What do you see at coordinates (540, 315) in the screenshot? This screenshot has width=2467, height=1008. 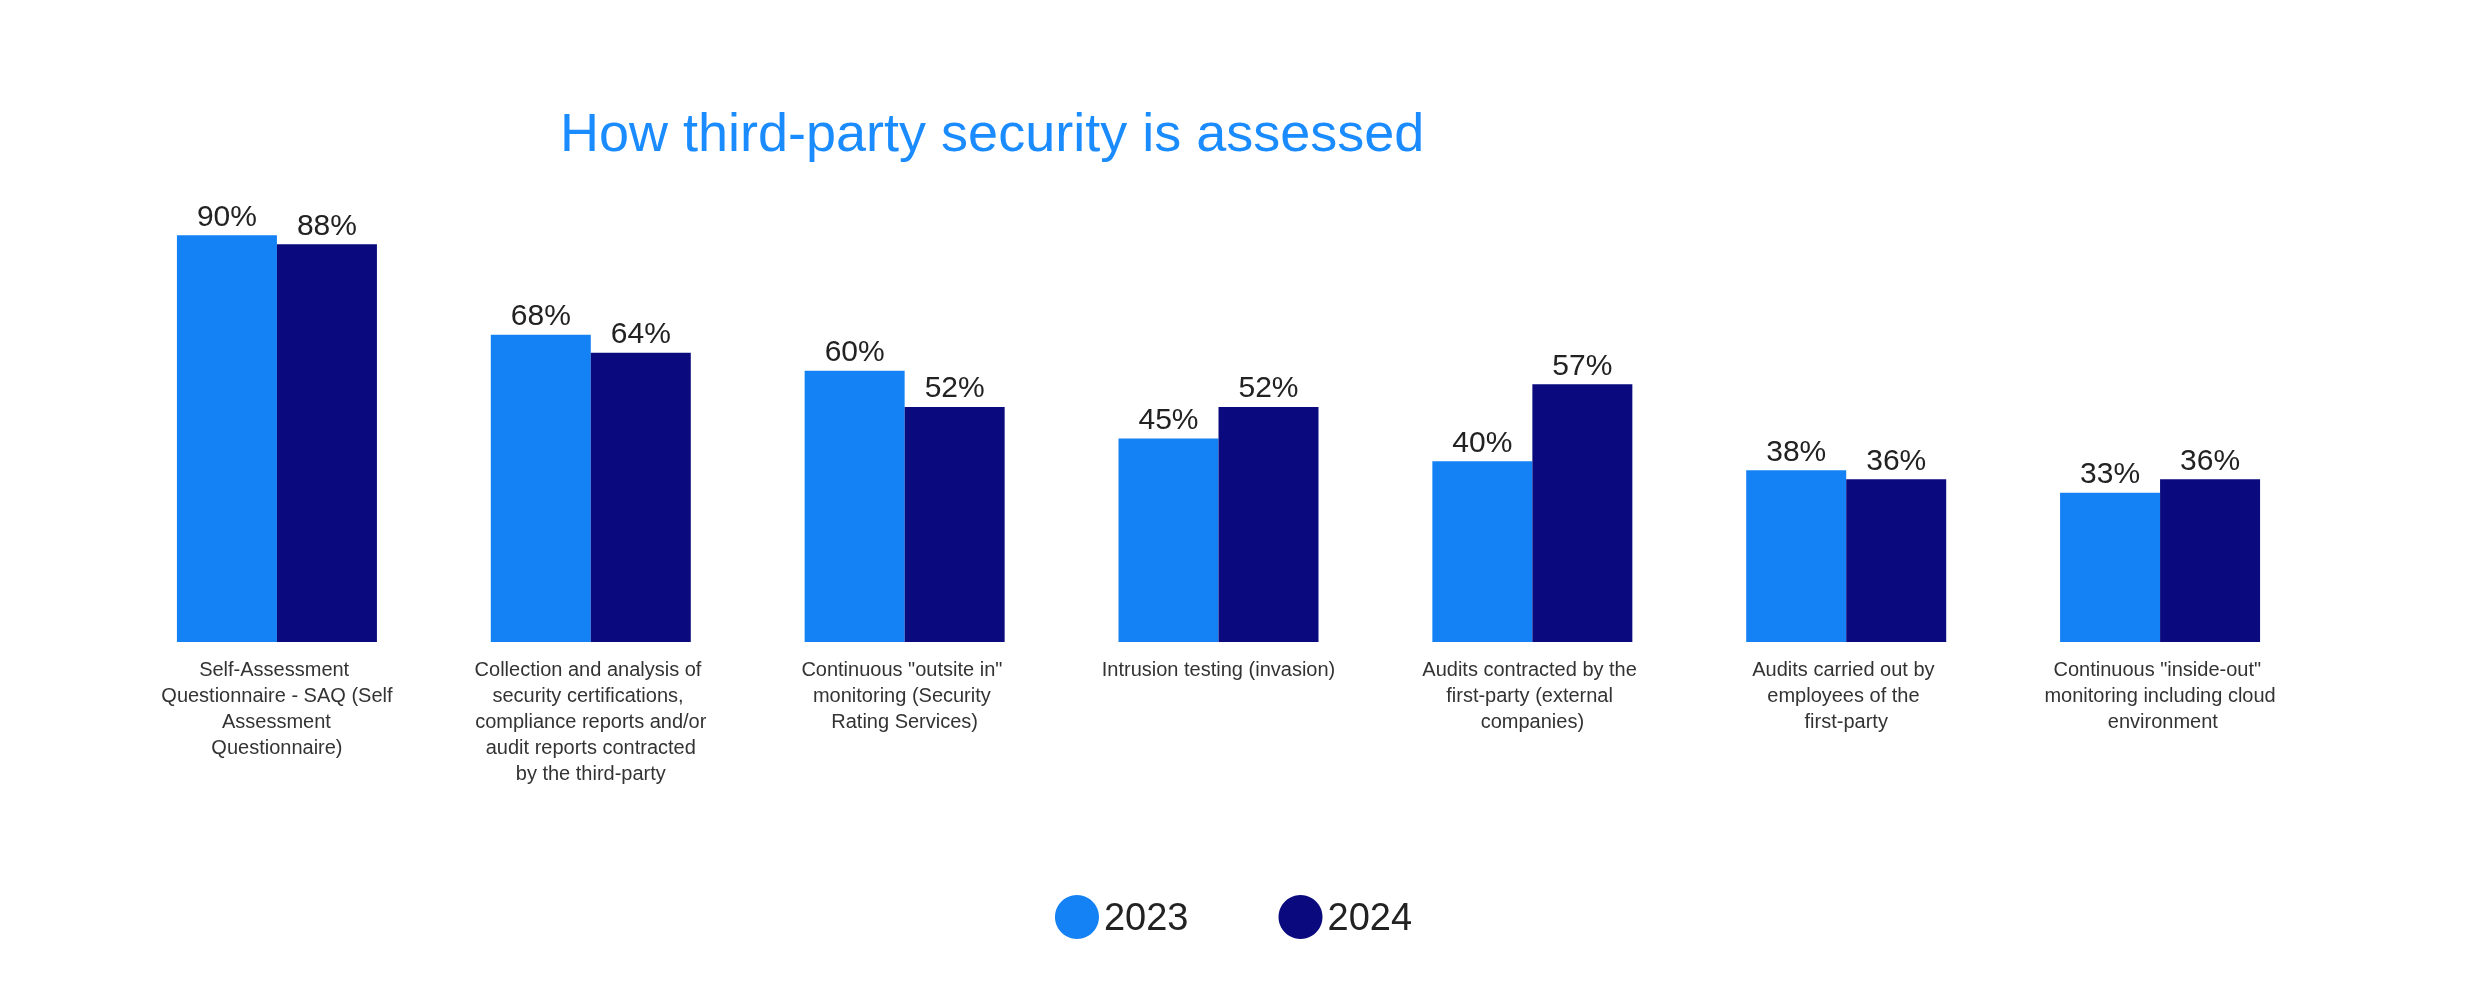 I see `data-label: 68%` at bounding box center [540, 315].